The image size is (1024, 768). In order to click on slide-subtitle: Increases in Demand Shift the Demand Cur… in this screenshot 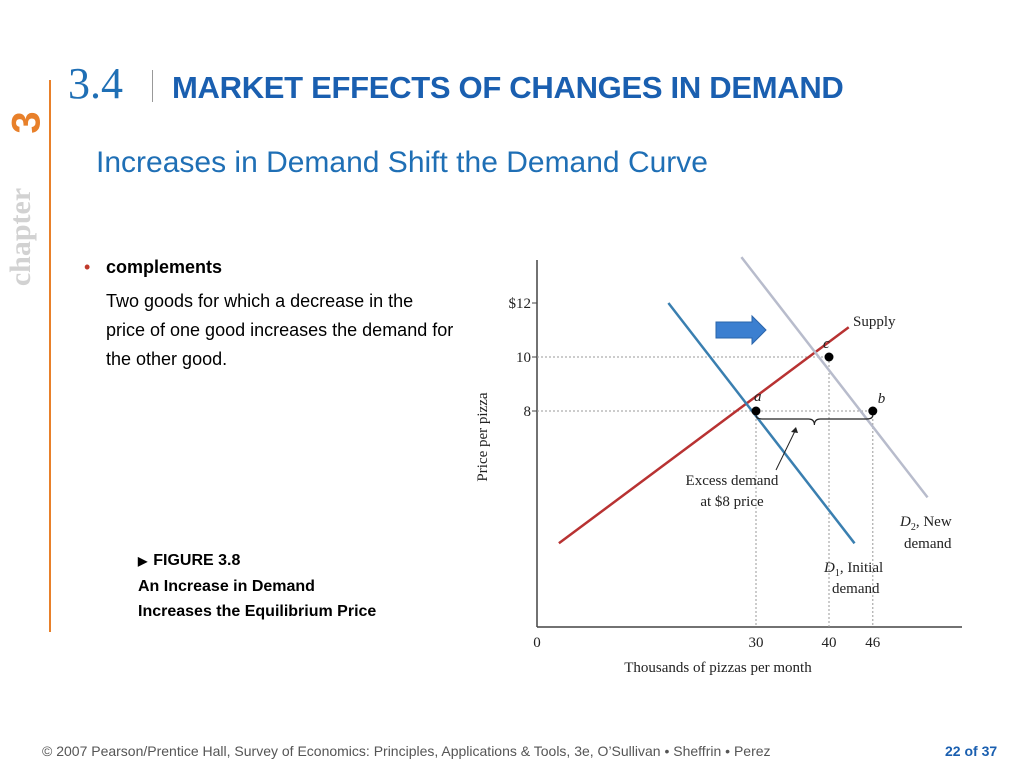, I will do `click(402, 162)`.